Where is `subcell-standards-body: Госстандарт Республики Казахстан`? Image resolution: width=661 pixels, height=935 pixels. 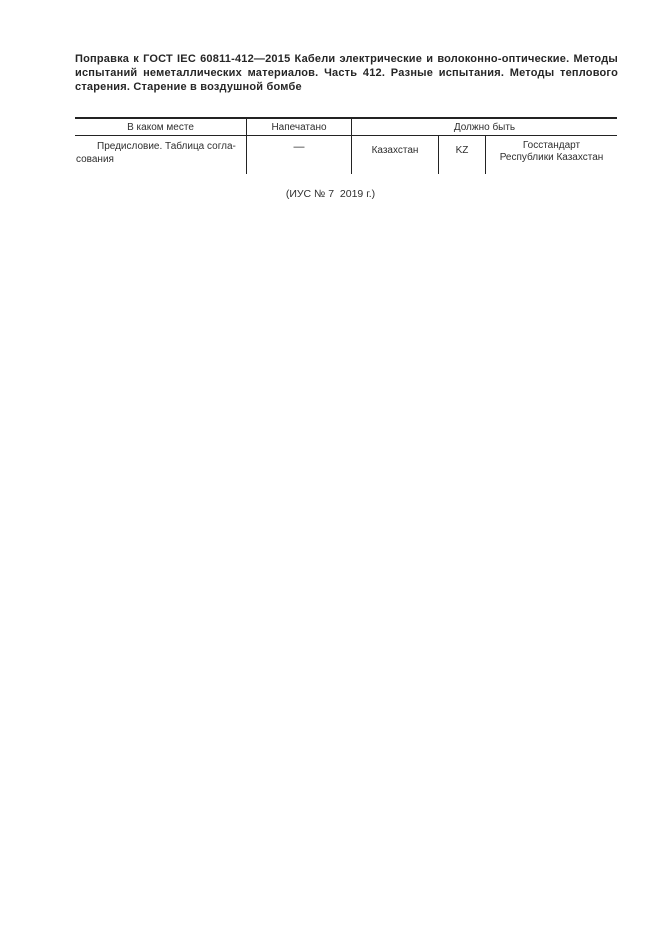 subcell-standards-body: Госстандарт Республики Казахстан is located at coordinates (551, 155).